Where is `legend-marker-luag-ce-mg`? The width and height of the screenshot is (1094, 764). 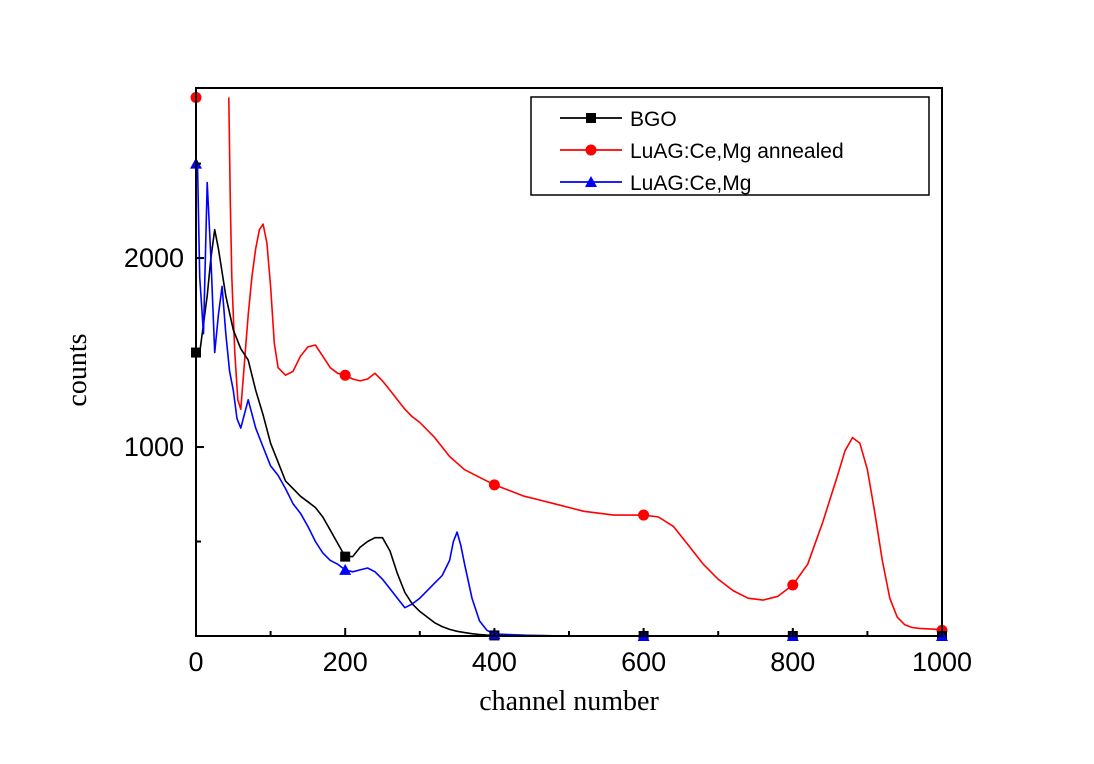 legend-marker-luag-ce-mg is located at coordinates (591, 181).